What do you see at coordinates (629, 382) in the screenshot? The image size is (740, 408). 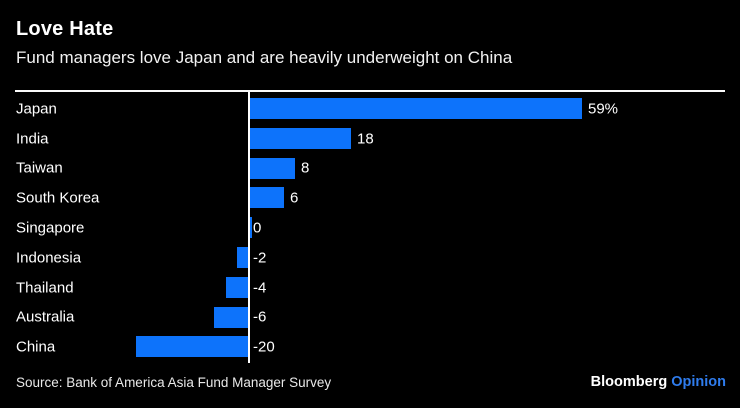 I see `bloomberg-wordmark: Bloomberg` at bounding box center [629, 382].